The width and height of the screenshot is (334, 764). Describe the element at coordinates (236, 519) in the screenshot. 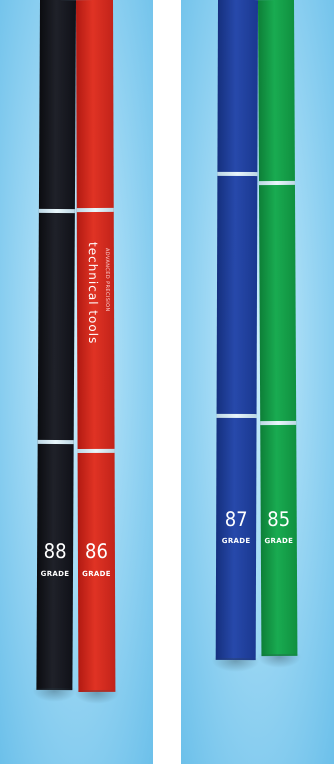

I see `blue-pencil-number: 87` at that location.